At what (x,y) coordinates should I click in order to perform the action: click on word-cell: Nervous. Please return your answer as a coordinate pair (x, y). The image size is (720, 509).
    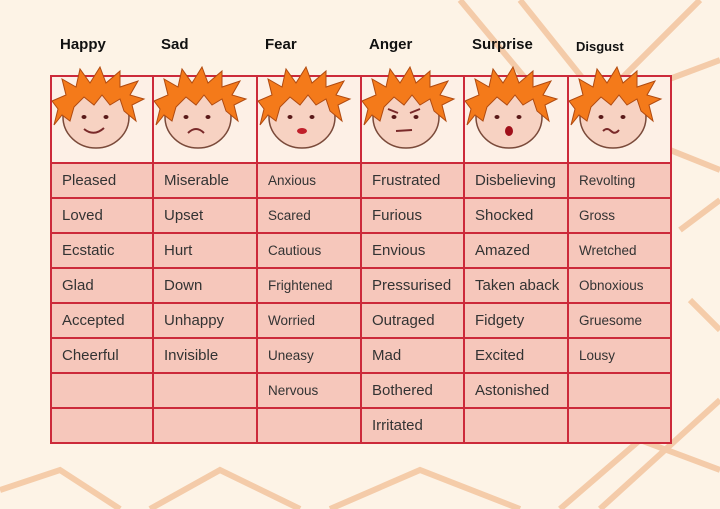
    Looking at the image, I should click on (309, 390).